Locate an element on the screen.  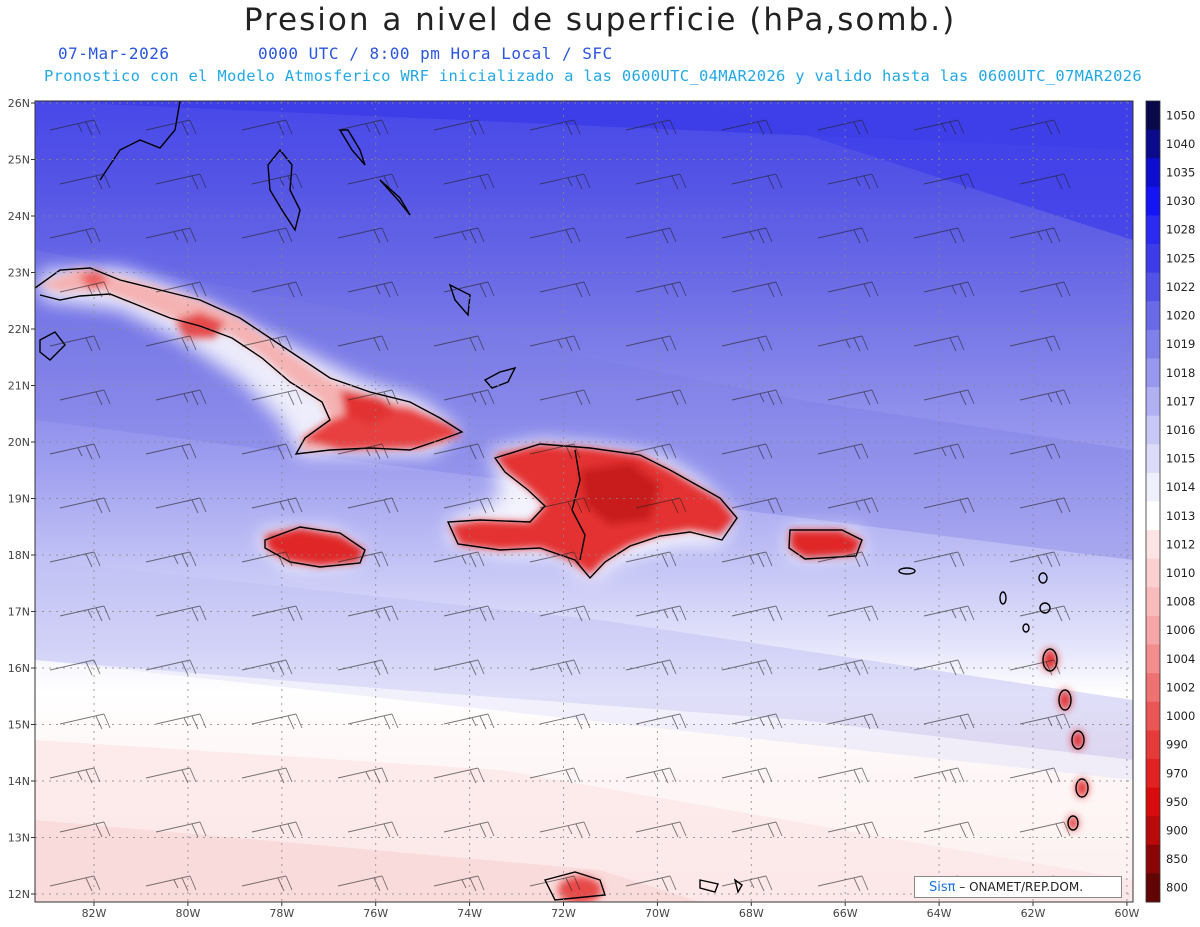
colorbar-label: 1050 is located at coordinates (1180, 115).